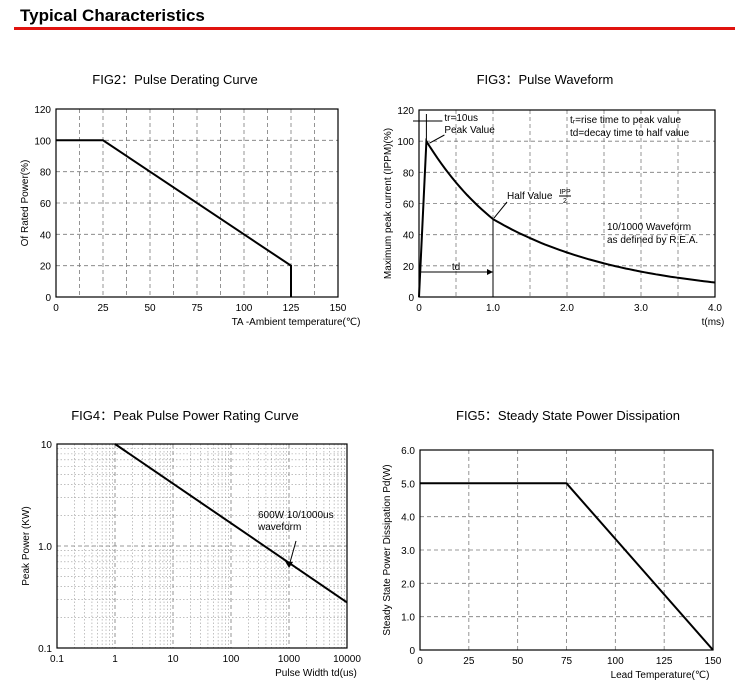  I want to click on fig5-y-tick-label: 0, so click(412, 651).